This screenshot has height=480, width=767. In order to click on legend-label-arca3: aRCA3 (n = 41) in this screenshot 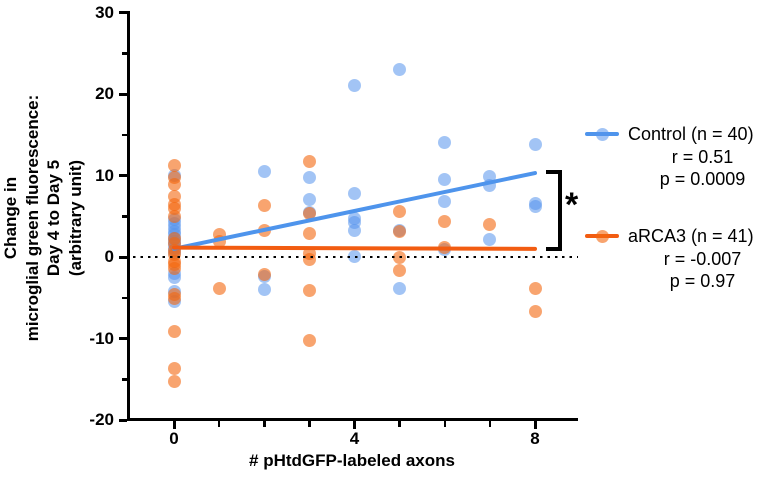, I will do `click(691, 235)`.